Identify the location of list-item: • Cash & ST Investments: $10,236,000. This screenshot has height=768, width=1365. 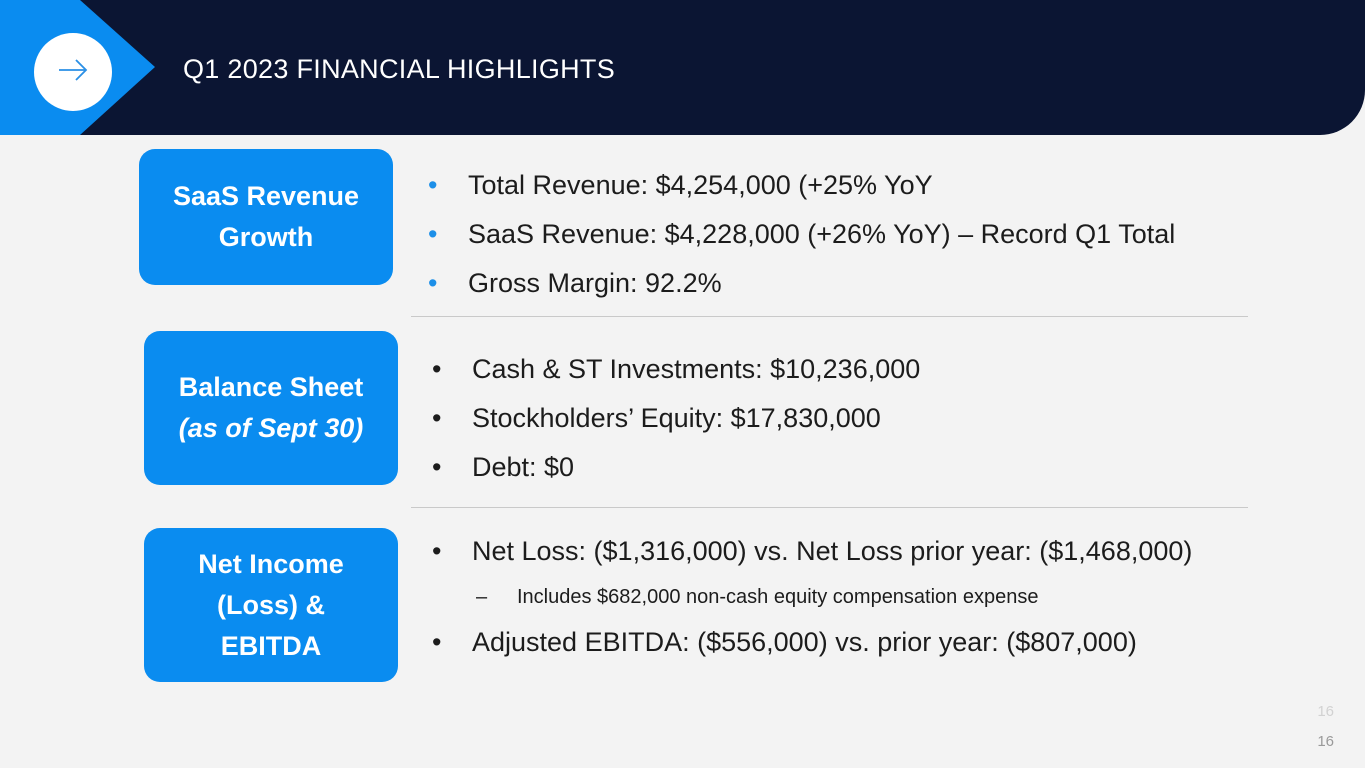
(676, 369).